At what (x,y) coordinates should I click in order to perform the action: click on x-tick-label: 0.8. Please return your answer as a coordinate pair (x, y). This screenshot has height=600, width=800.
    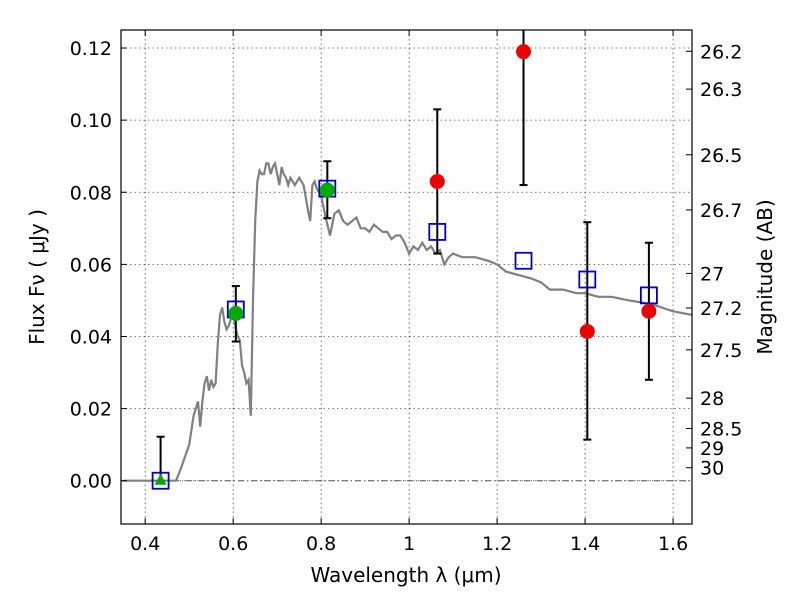
    Looking at the image, I should click on (321, 544).